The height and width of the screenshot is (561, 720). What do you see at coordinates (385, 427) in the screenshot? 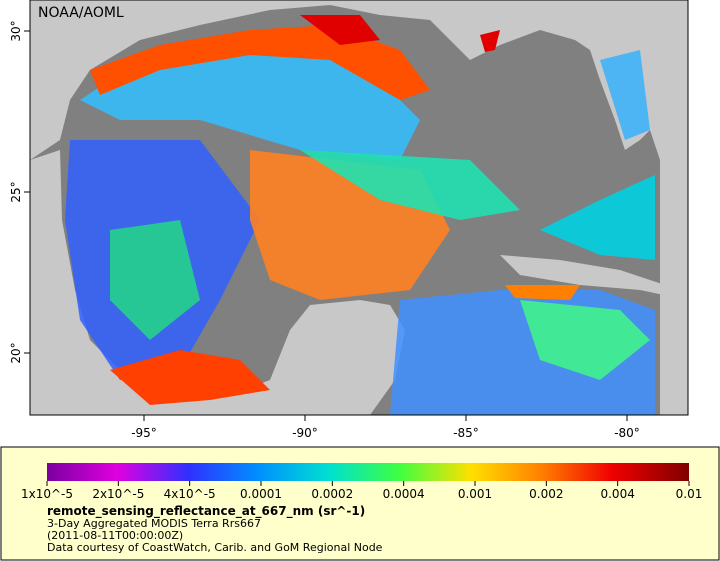
I see `x-axis: -95° -90° -85° -80°` at bounding box center [385, 427].